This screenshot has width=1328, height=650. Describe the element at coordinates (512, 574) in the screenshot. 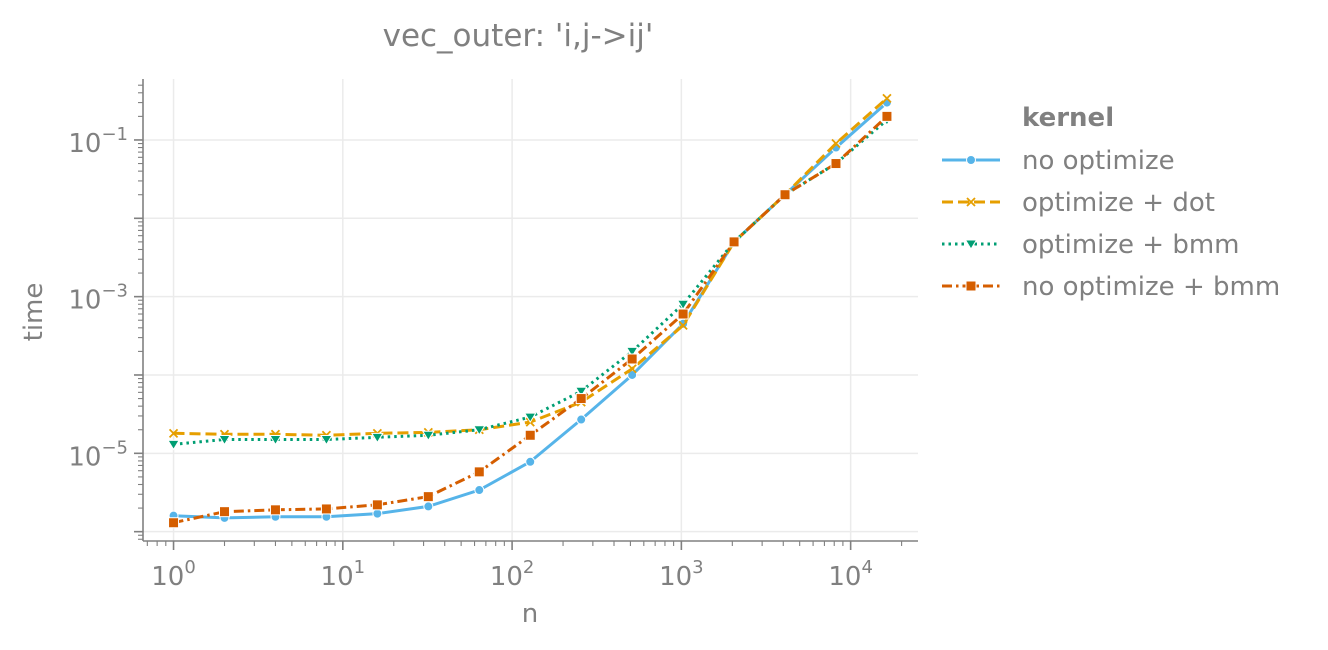

I see `x-tick-label: 10²` at that location.